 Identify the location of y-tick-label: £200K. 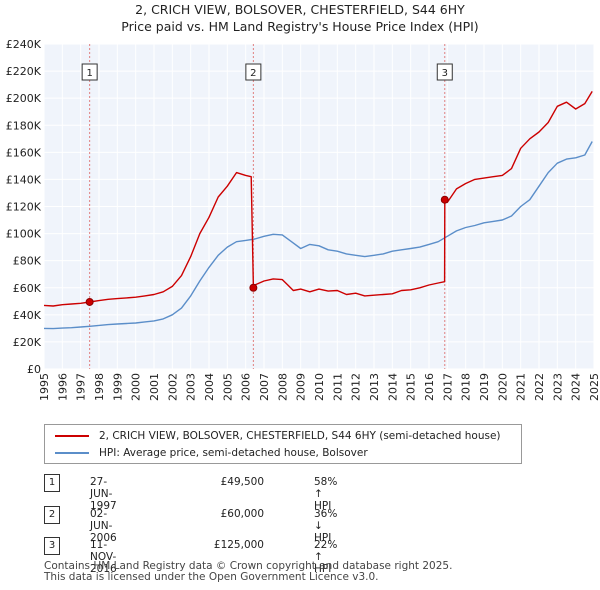
(24, 98).